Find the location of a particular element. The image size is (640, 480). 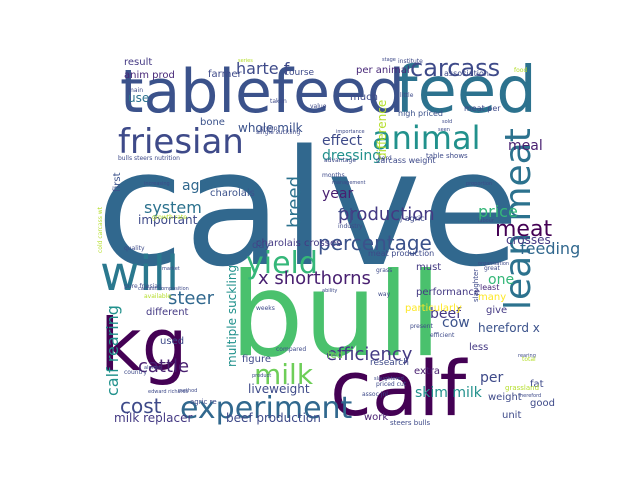

word-organisation: organisation is located at coordinates (493, 264).